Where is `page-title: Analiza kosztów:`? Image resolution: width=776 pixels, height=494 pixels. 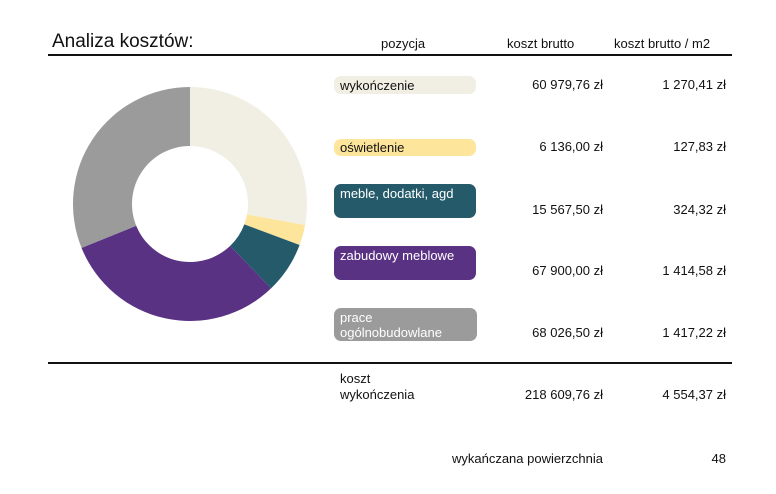
page-title: Analiza kosztów: is located at coordinates (123, 41).